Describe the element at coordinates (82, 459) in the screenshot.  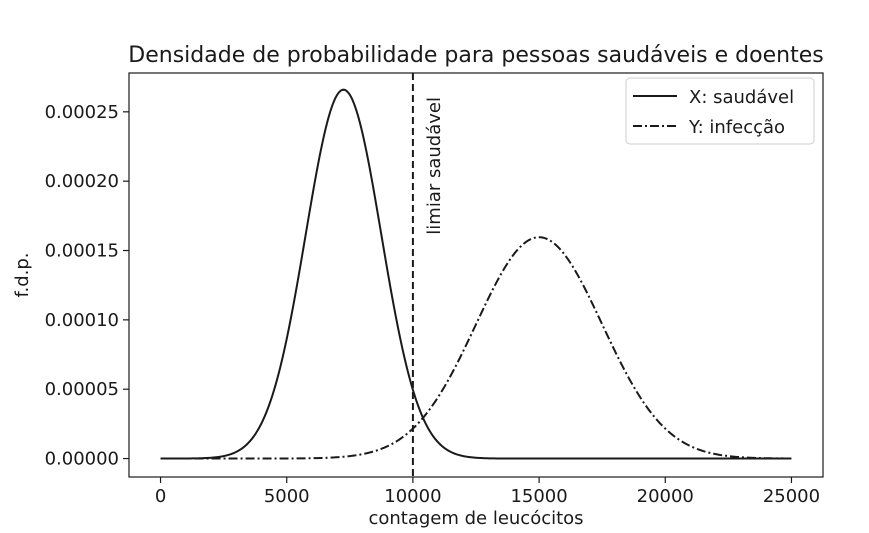
I see `y-tick-label: 0.00000` at that location.